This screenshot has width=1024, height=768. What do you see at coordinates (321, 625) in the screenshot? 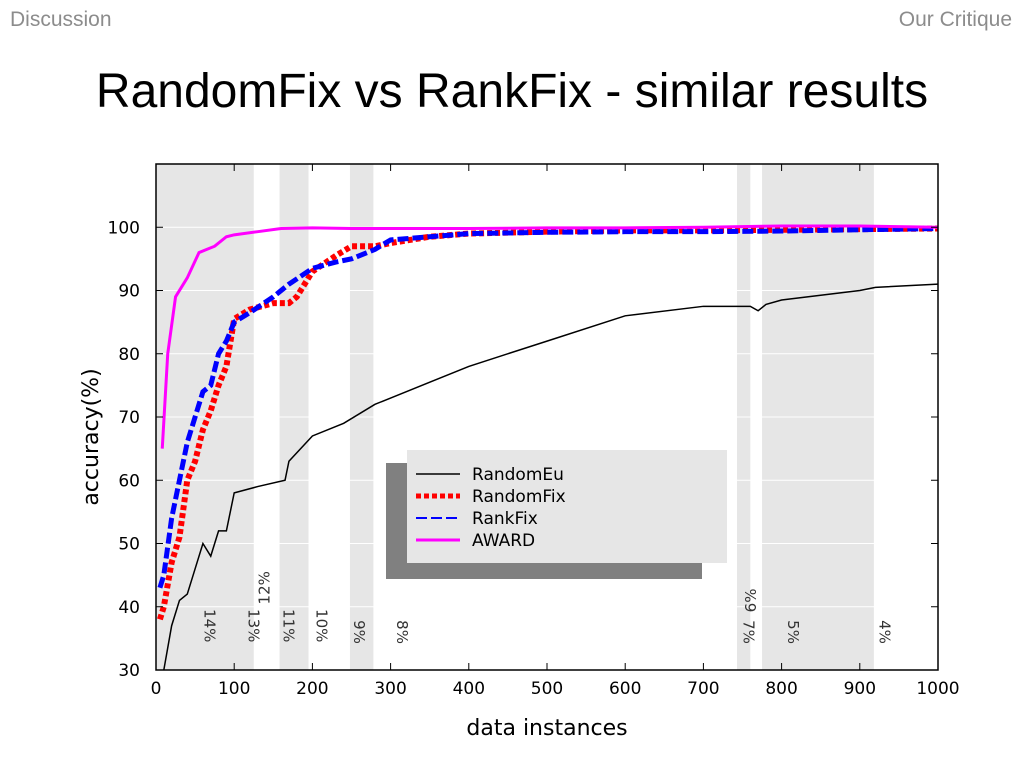
I see `percent-label: 10%` at bounding box center [321, 625].